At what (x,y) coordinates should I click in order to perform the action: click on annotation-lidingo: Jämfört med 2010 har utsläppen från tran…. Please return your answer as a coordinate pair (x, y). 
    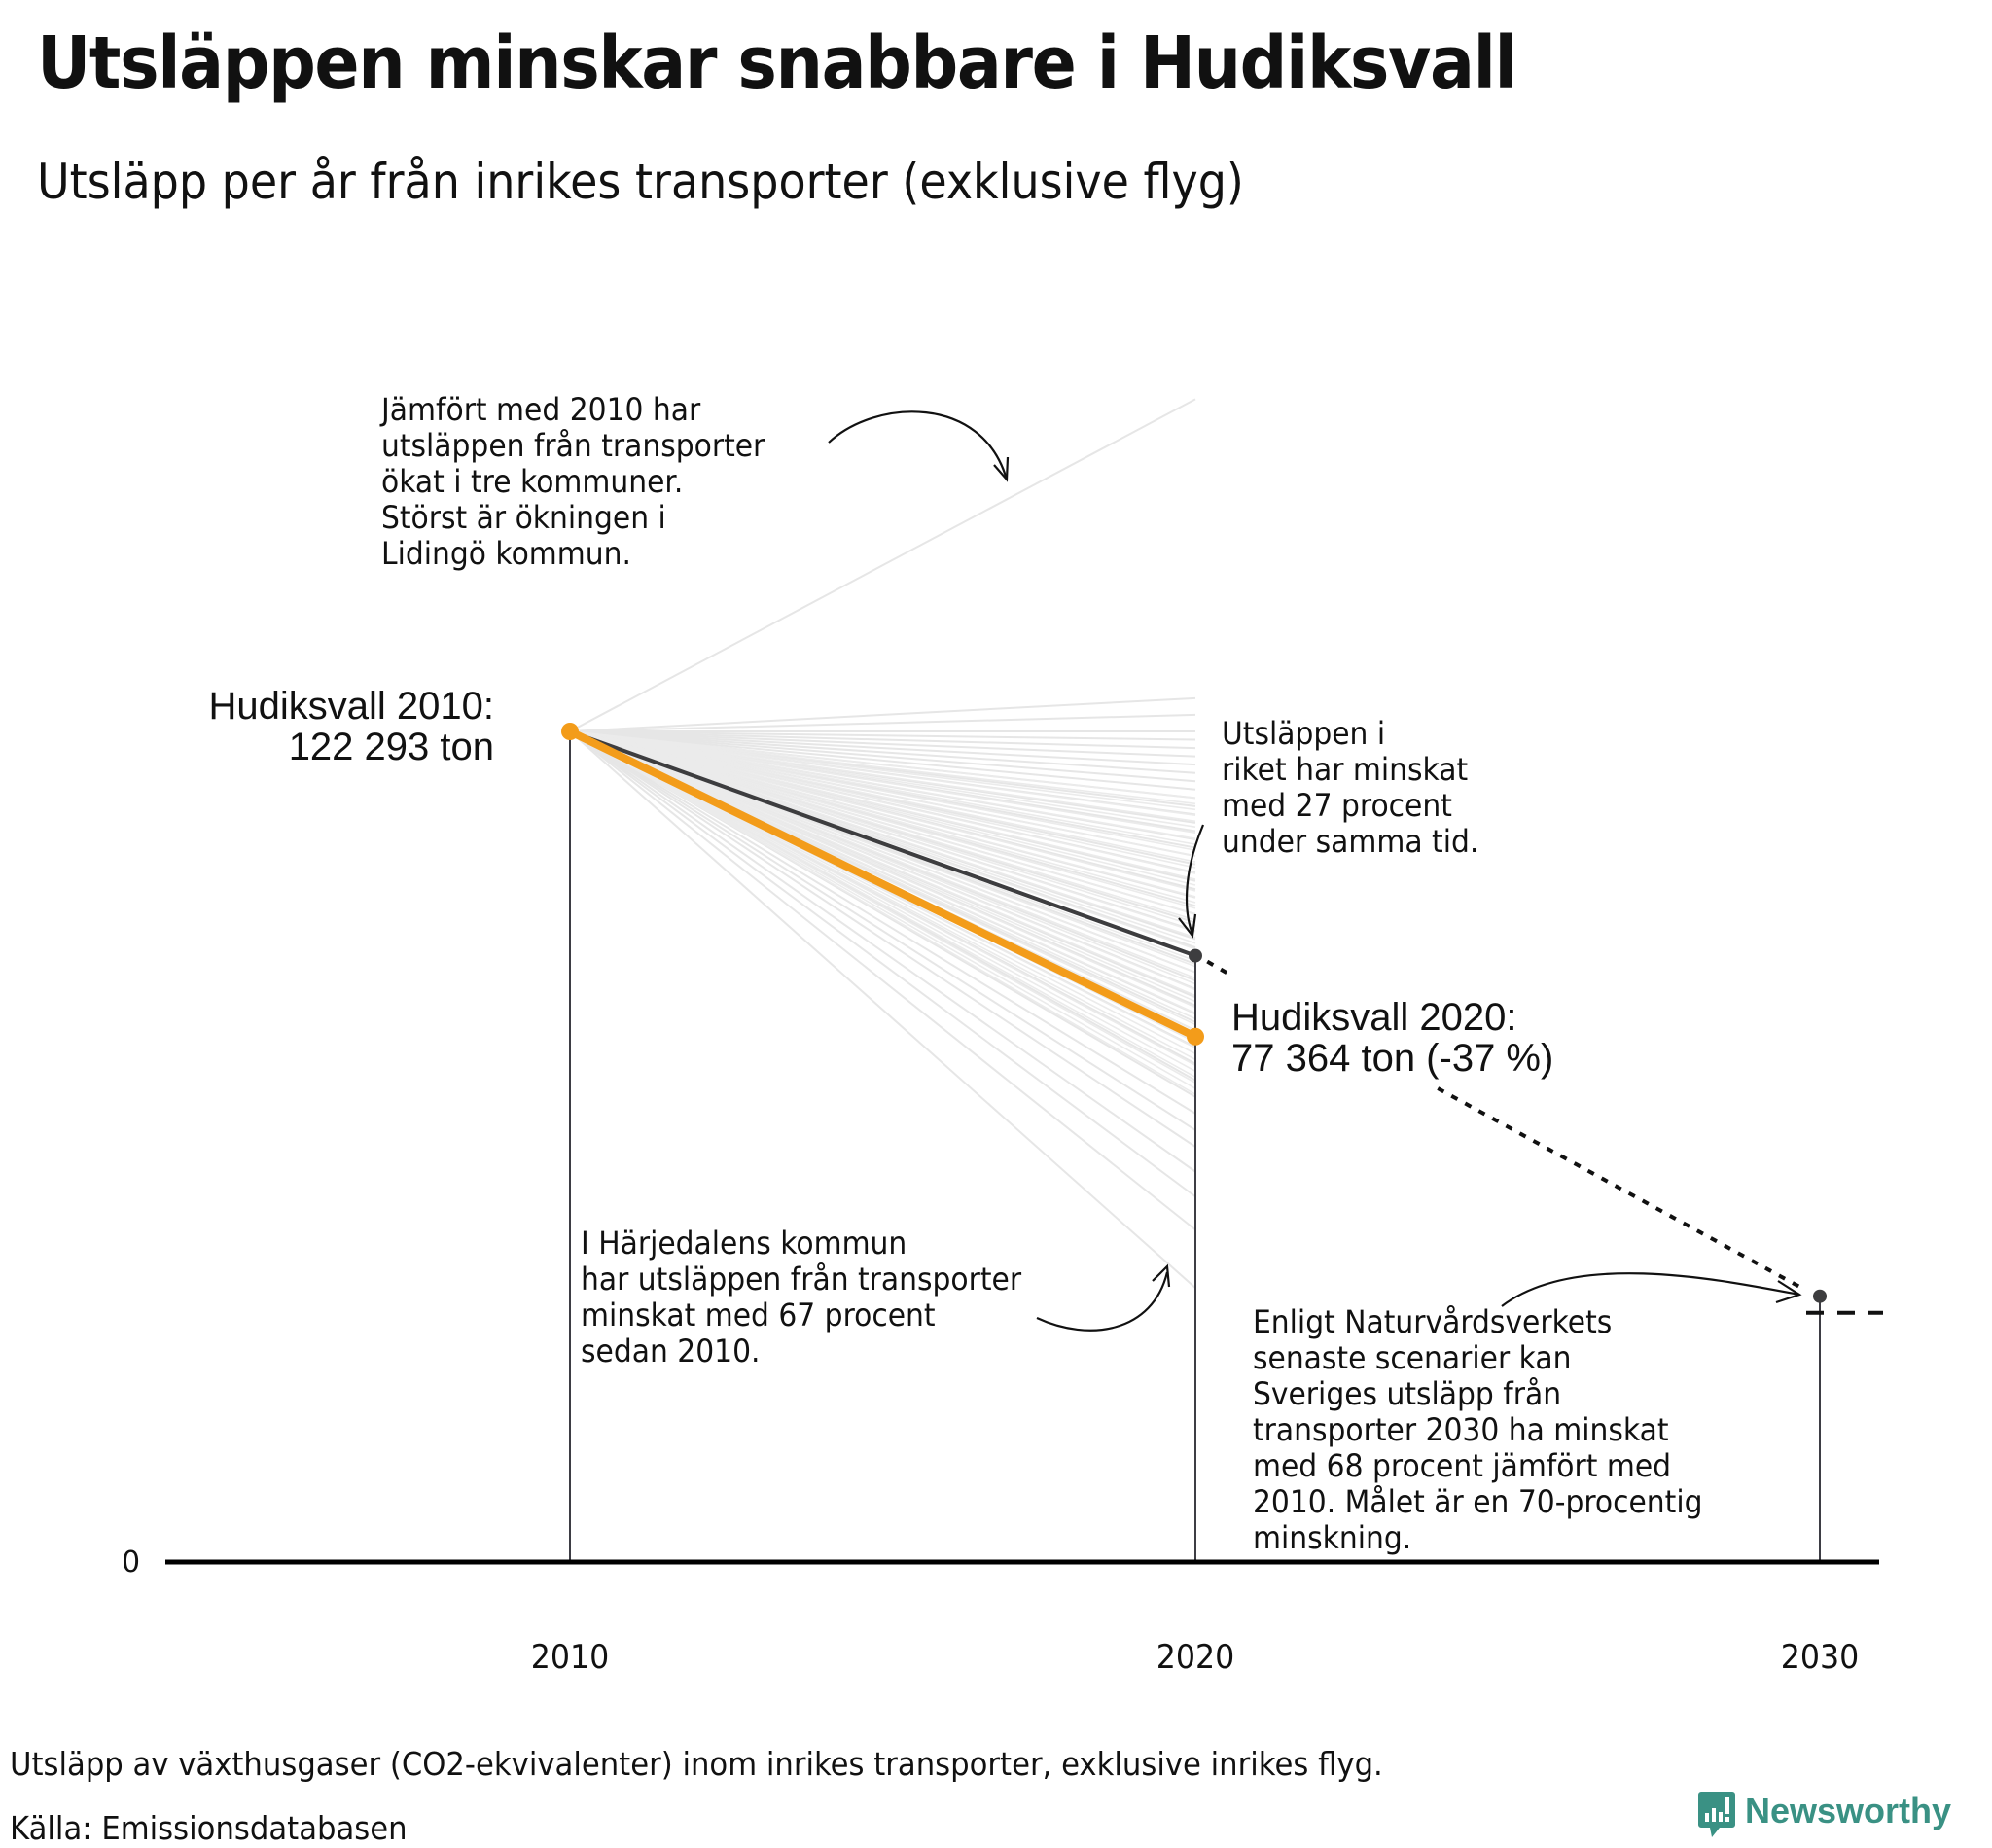
    Looking at the image, I should click on (573, 482).